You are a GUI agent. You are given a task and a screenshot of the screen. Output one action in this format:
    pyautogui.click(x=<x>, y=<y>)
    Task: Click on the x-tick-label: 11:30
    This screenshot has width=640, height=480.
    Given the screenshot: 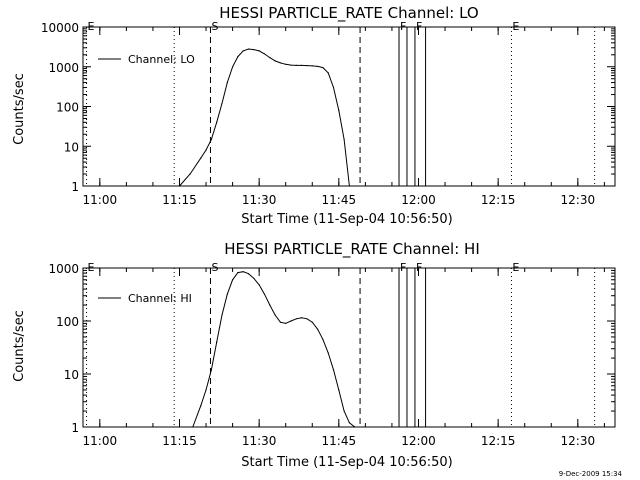 What is the action you would take?
    pyautogui.click(x=259, y=200)
    